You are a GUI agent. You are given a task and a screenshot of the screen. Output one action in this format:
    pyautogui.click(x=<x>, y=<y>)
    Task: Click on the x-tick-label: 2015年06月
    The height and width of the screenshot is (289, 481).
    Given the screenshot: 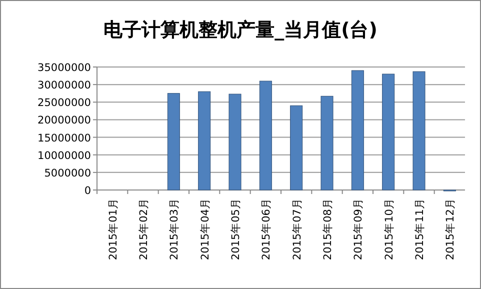 What is the action you would take?
    pyautogui.click(x=266, y=229)
    